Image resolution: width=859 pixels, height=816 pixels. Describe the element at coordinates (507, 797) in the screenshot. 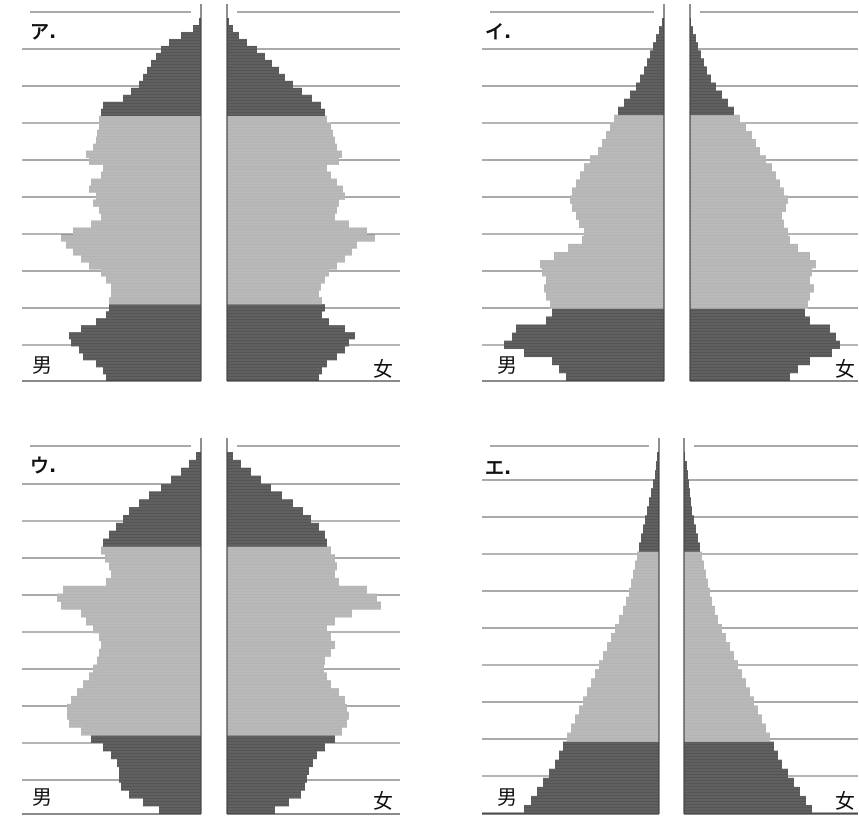

I see `male-label-e: 男` at that location.